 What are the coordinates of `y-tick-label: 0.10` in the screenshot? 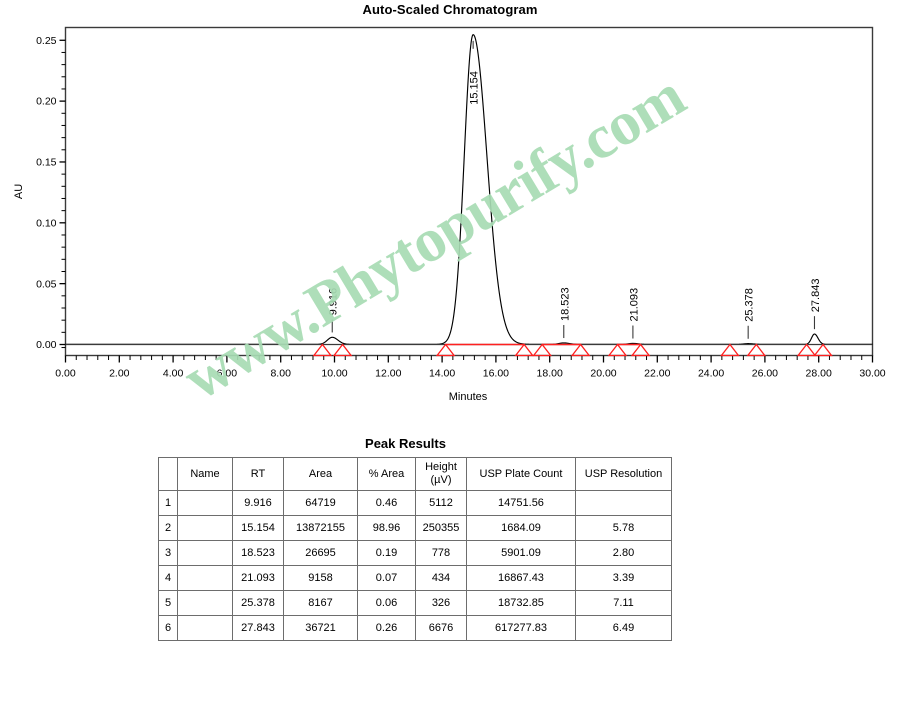 It's located at (46, 223).